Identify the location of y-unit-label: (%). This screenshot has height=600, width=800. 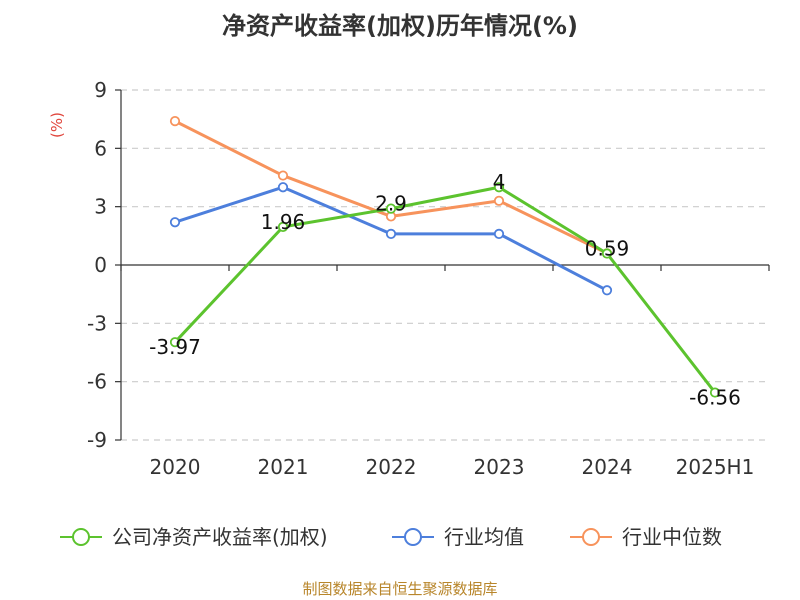
(57, 125).